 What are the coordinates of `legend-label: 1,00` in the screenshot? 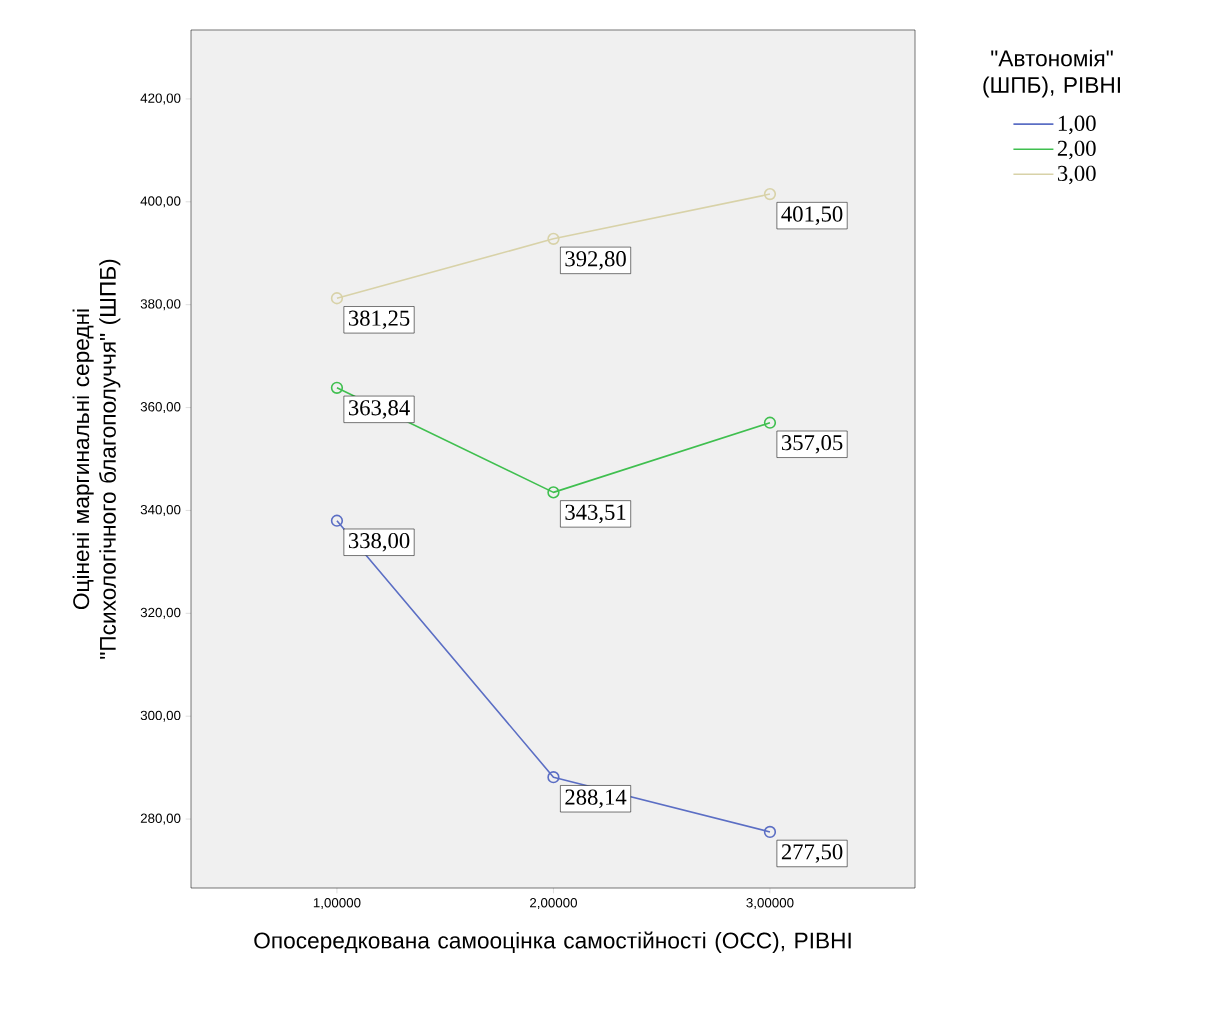 It's located at (1077, 125).